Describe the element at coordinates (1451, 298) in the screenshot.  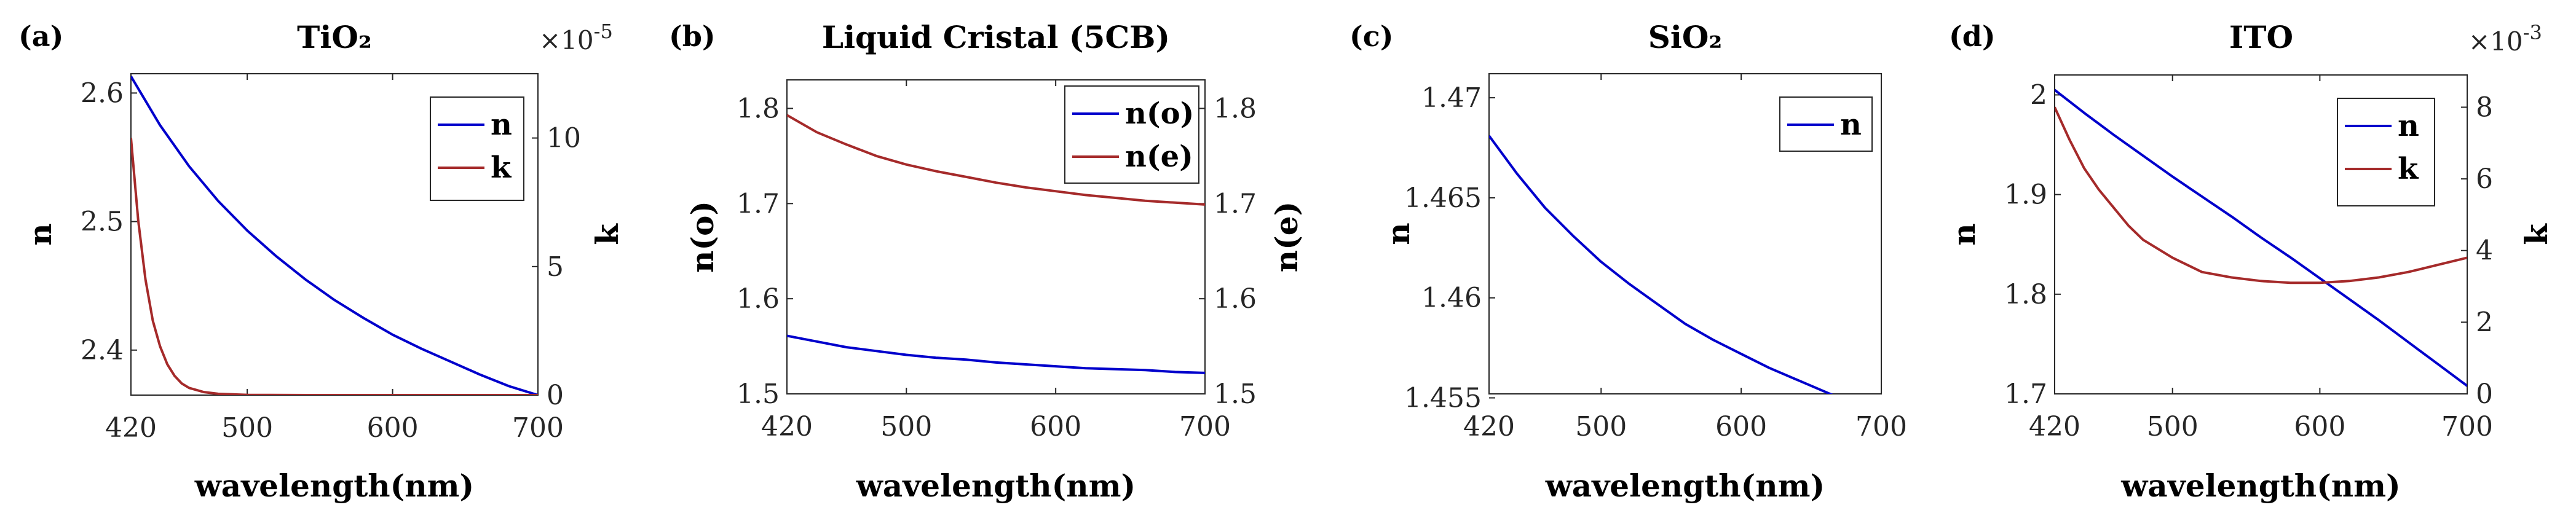
I see `y-tick-label: 1.46` at that location.